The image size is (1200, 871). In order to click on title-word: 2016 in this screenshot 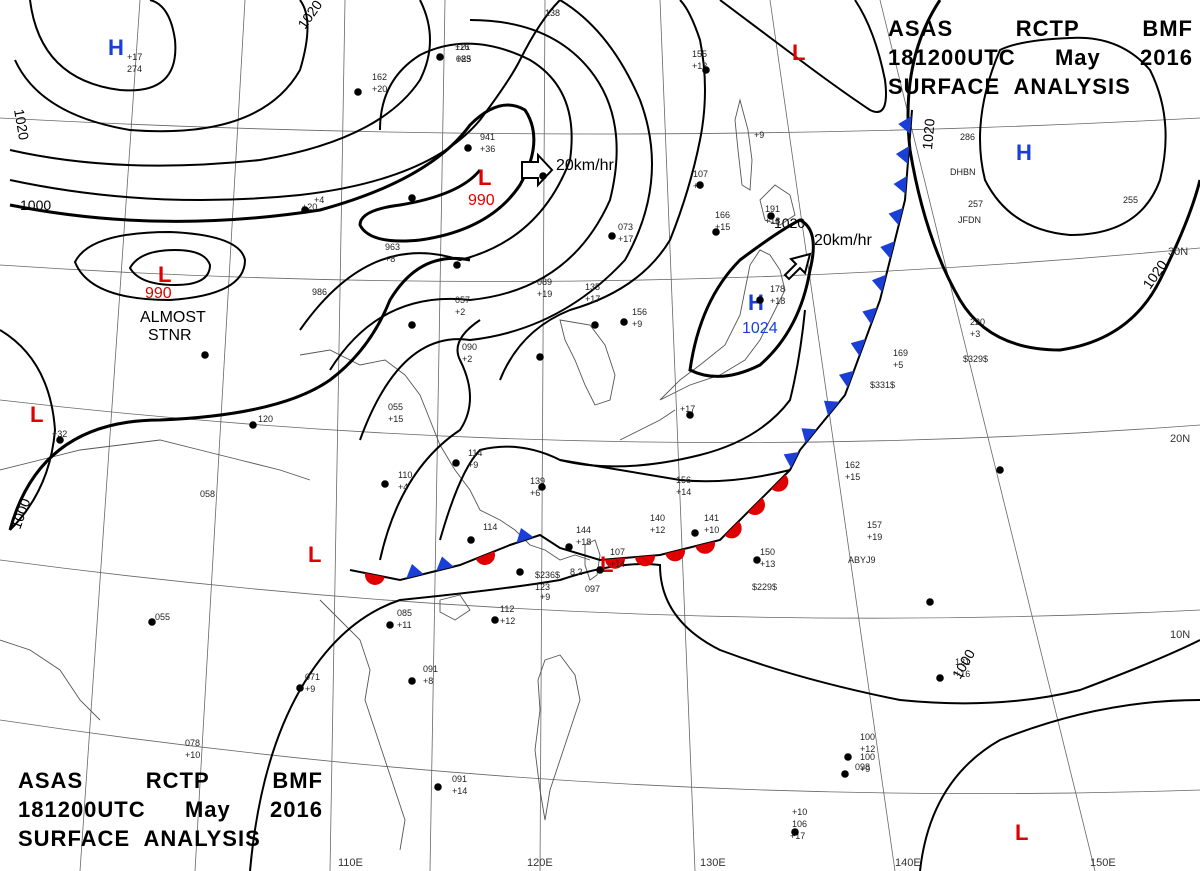, I will do `click(296, 809)`.